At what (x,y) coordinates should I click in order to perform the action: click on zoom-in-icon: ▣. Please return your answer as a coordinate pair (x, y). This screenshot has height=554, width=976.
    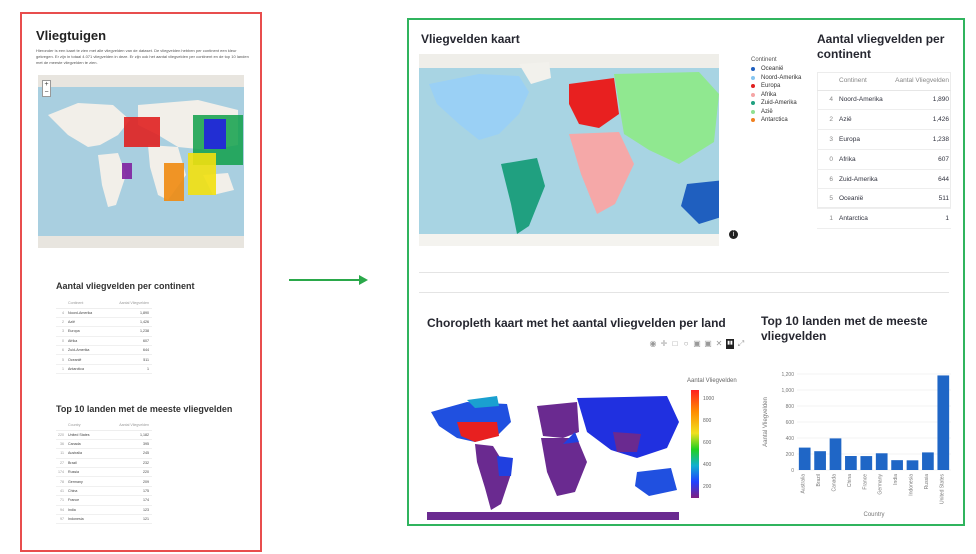
    Looking at the image, I should click on (697, 343).